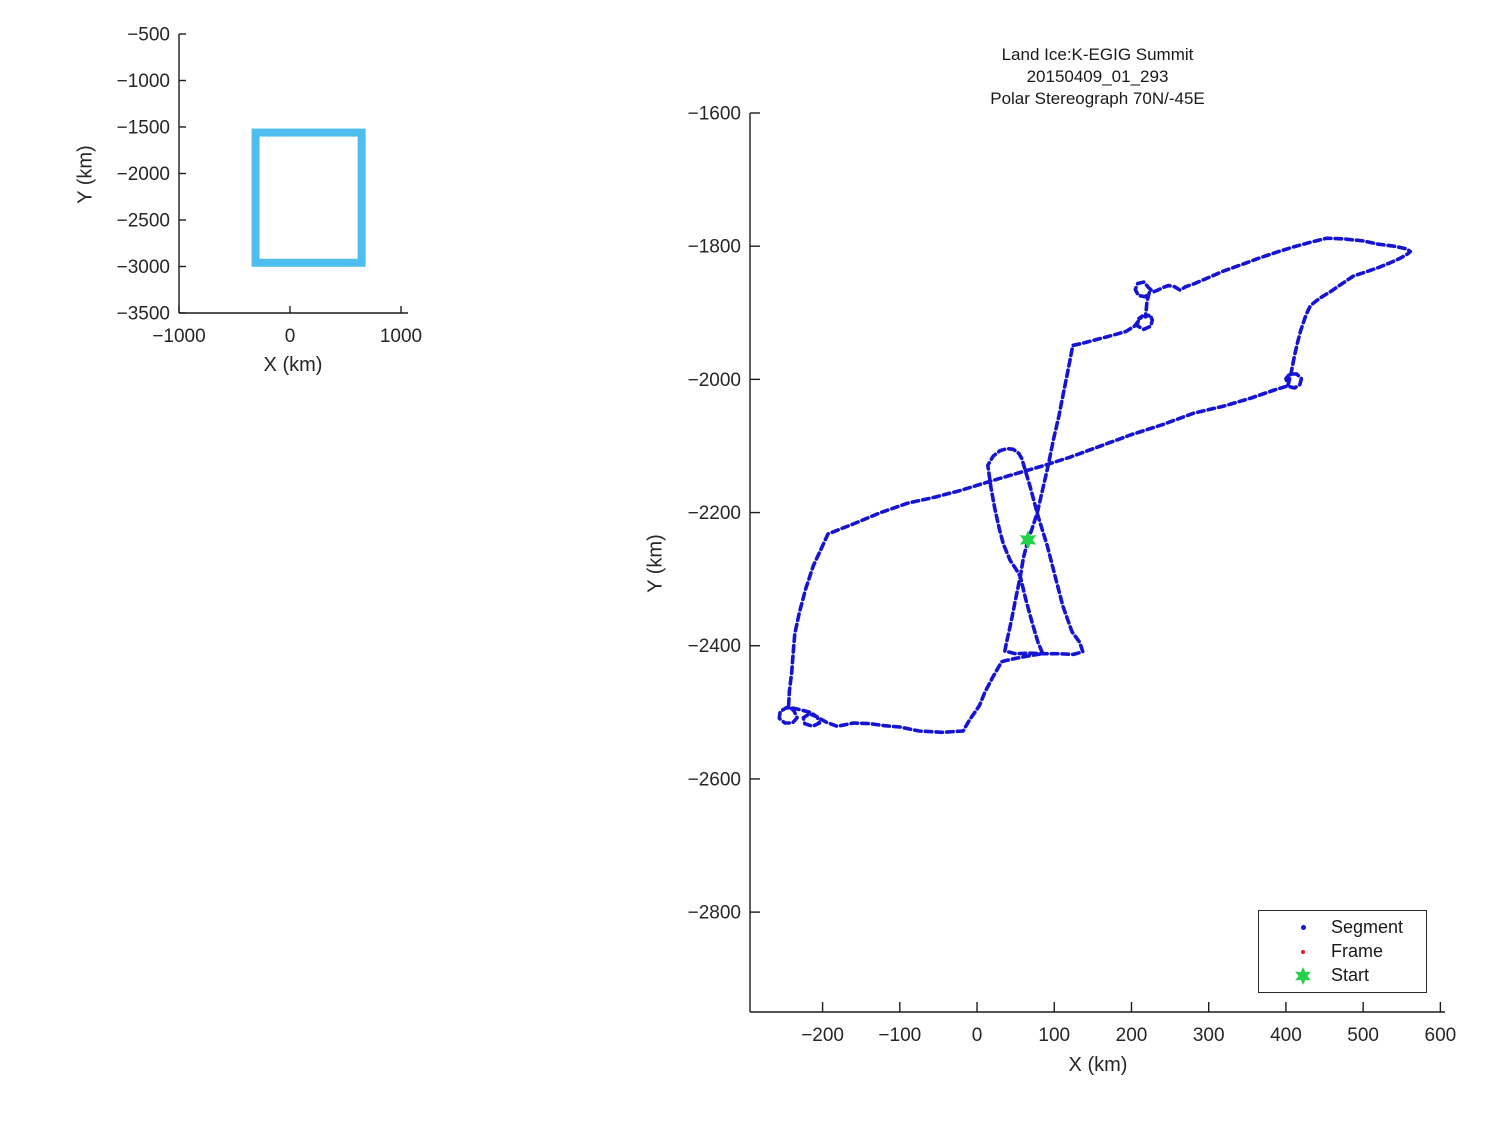 The width and height of the screenshot is (1500, 1125). Describe the element at coordinates (290, 336) in the screenshot. I see `overview-x-tick-label: 0` at that location.